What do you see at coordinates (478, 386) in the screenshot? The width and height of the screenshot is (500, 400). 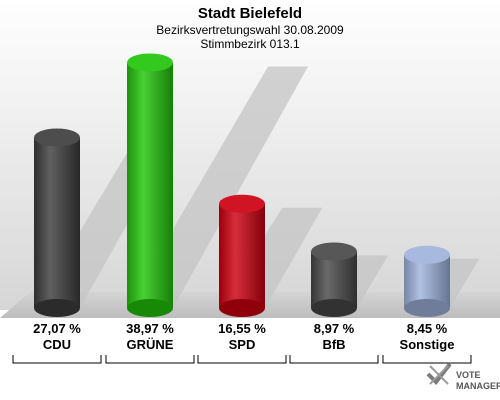 I see `logo-manager: MANAGER` at bounding box center [478, 386].